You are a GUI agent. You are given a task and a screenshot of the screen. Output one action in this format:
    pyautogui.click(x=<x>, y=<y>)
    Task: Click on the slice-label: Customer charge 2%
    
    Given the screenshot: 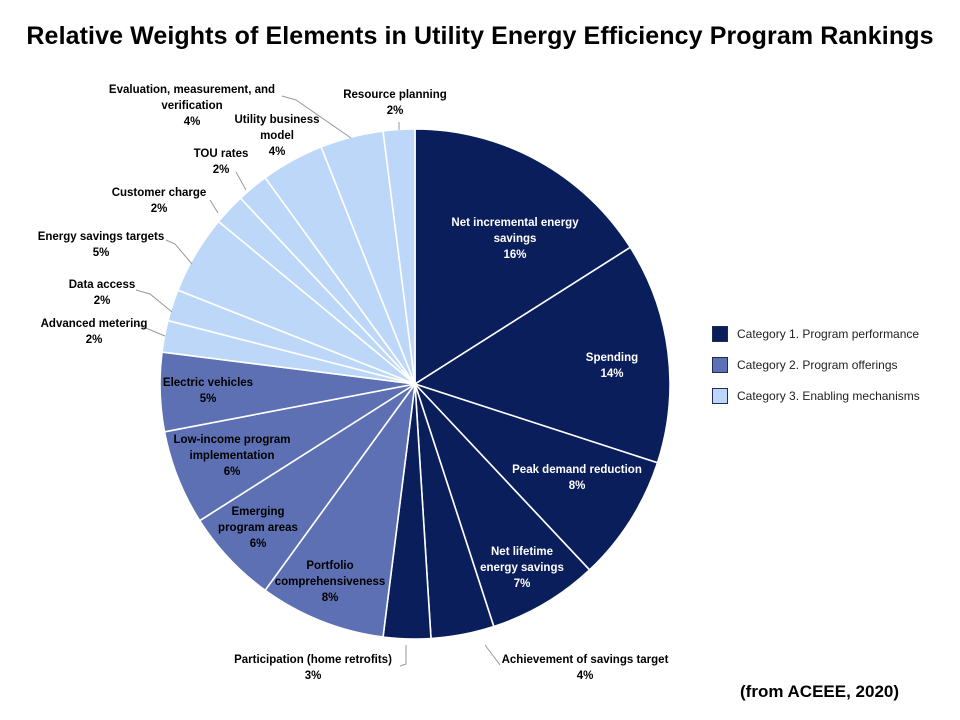 What is the action you would take?
    pyautogui.click(x=159, y=201)
    